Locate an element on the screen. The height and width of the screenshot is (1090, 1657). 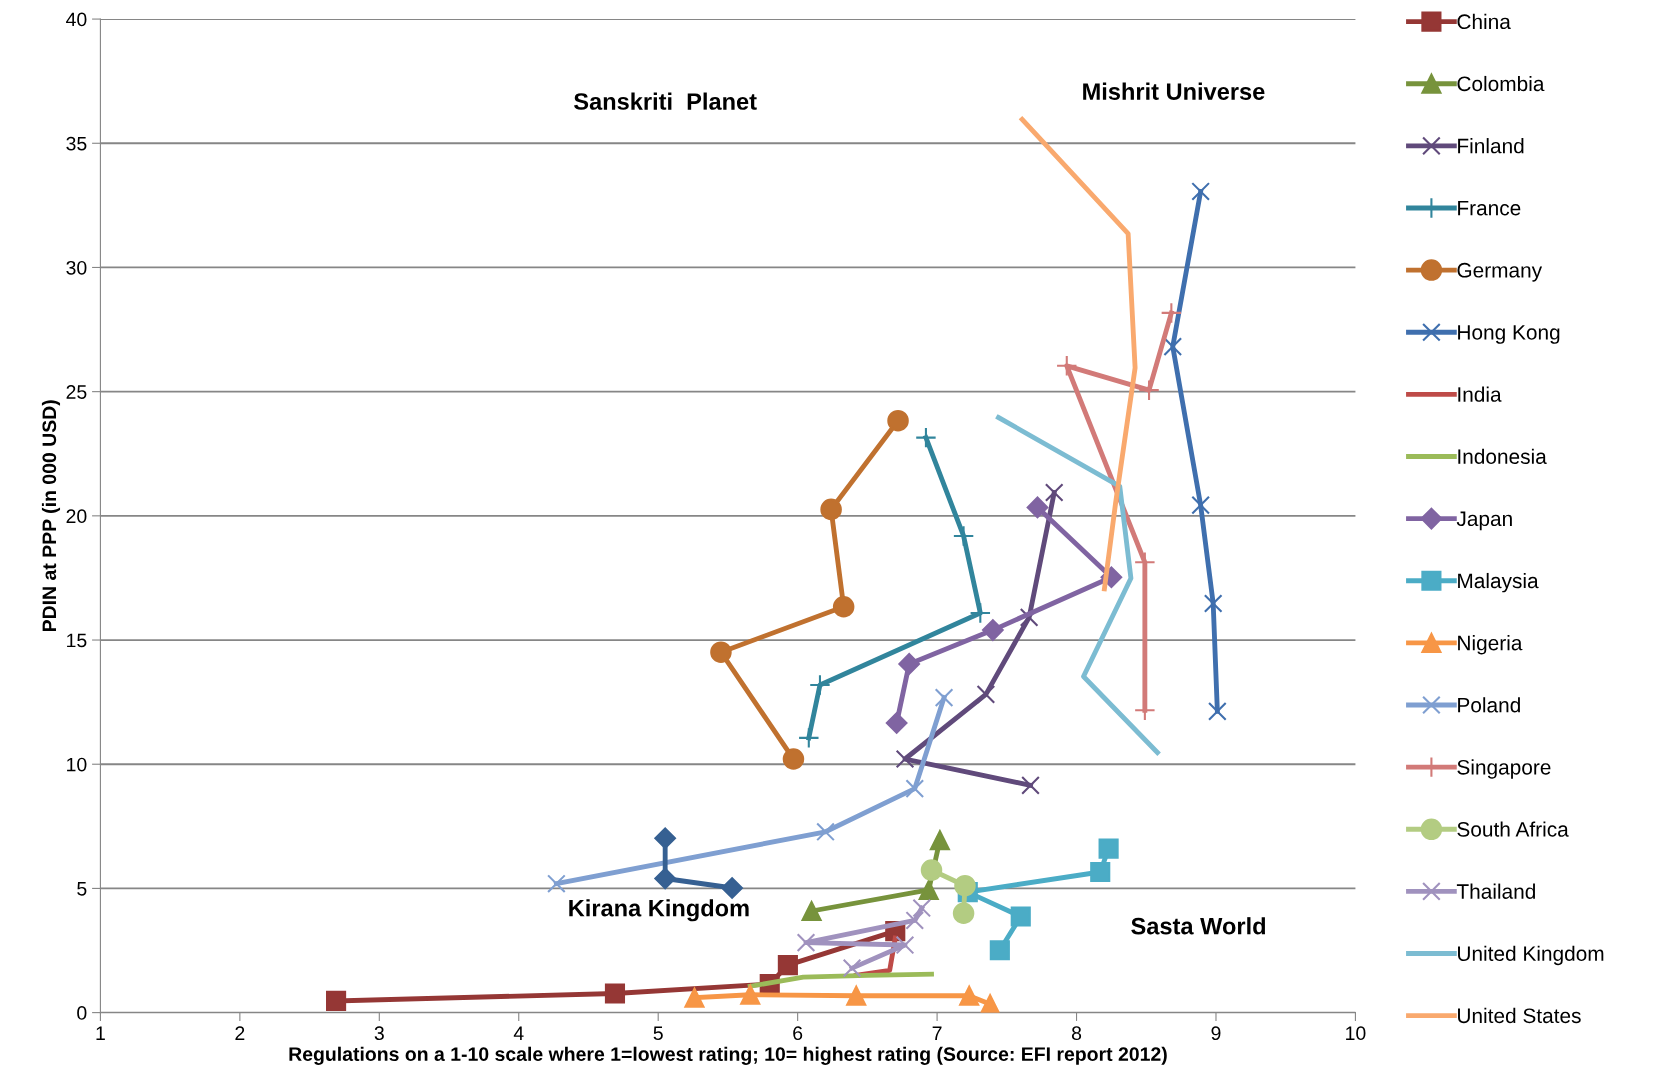
y-tick-label: 30 is located at coordinates (76, 267).